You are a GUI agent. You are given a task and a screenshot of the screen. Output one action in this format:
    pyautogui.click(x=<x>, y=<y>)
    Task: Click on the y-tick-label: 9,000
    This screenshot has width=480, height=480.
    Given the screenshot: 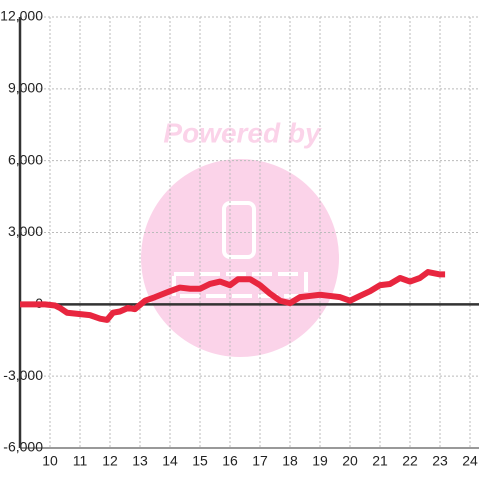 What is the action you would take?
    pyautogui.click(x=25, y=88)
    